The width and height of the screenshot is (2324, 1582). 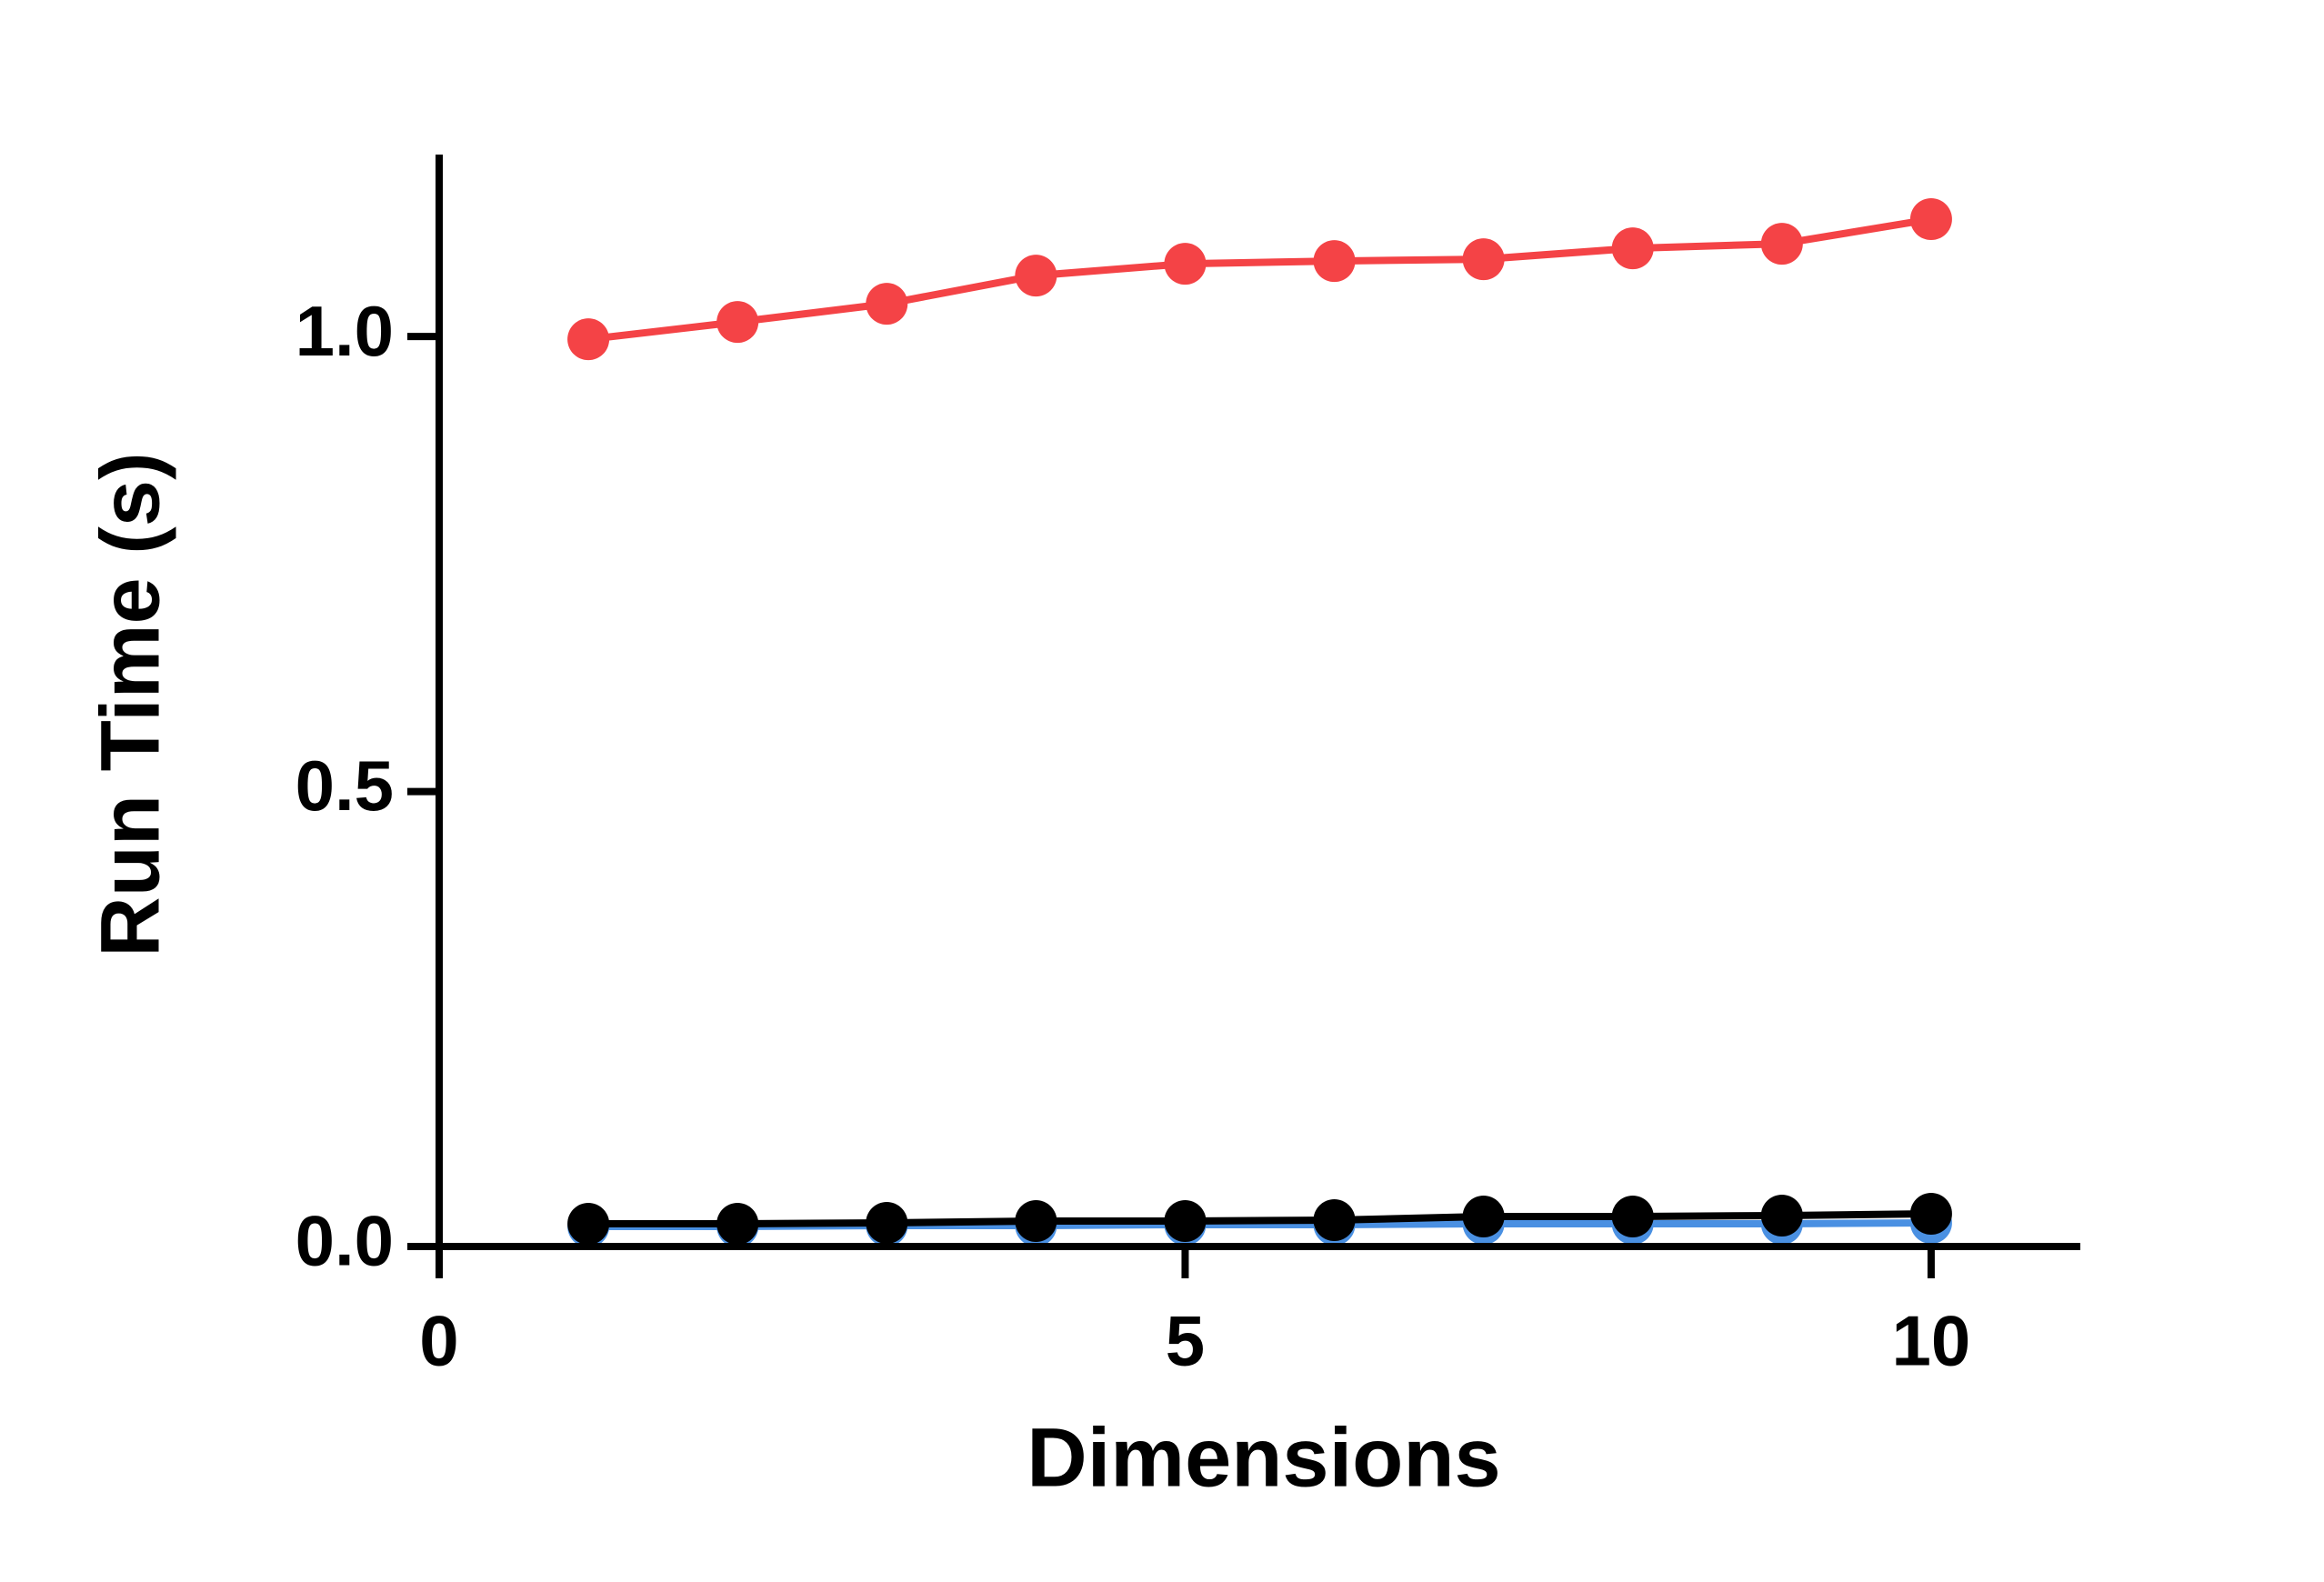 What do you see at coordinates (1931, 1341) in the screenshot?
I see `x-tick-label: 10` at bounding box center [1931, 1341].